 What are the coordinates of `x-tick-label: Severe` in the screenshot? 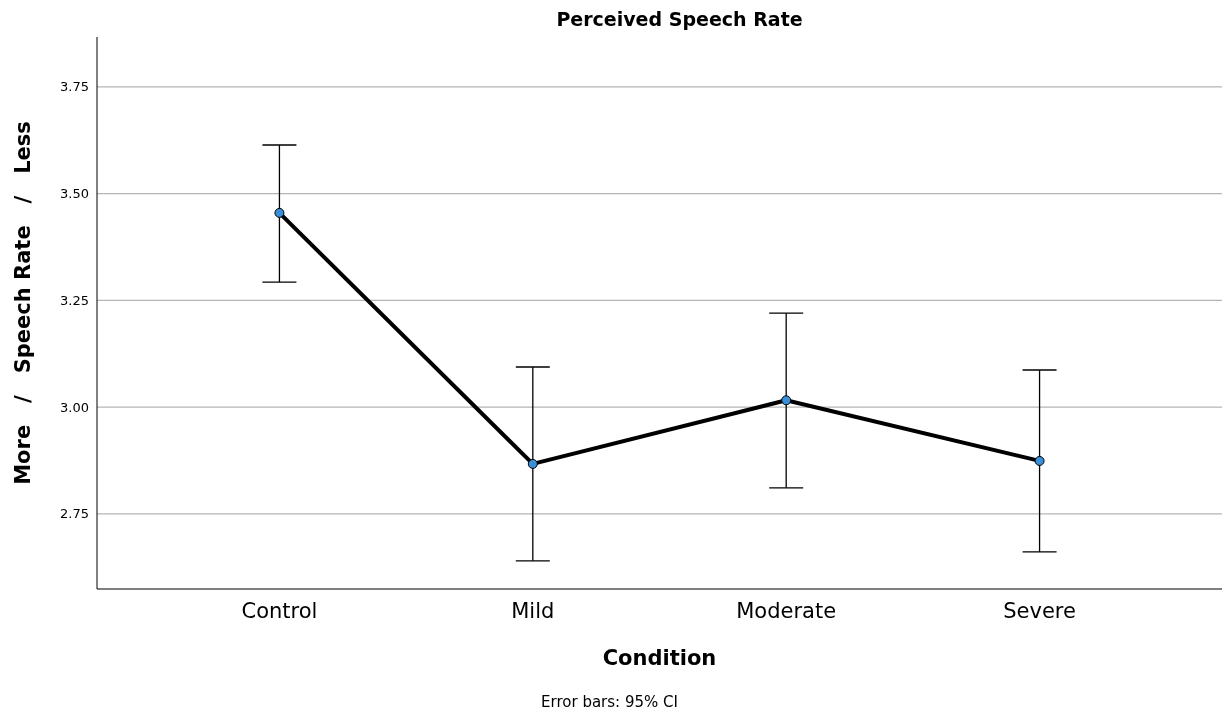 It's located at (1039, 611).